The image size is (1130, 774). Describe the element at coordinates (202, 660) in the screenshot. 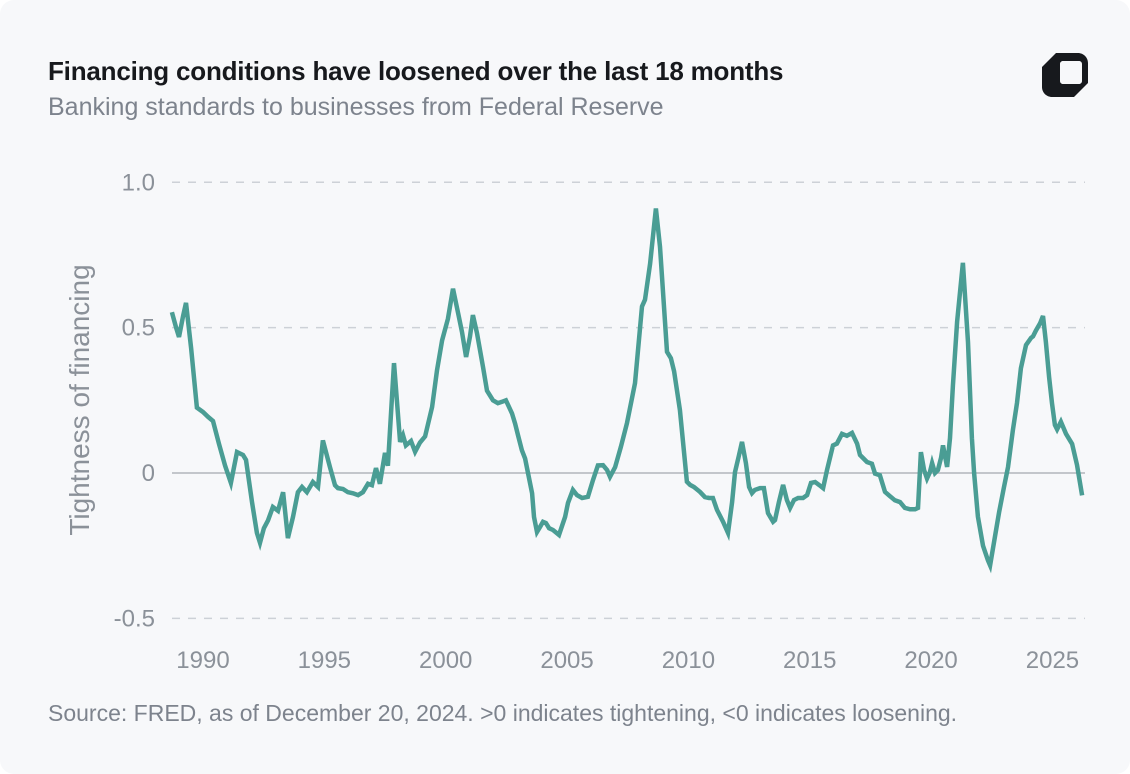

I see `x-tick-label: 1990` at that location.